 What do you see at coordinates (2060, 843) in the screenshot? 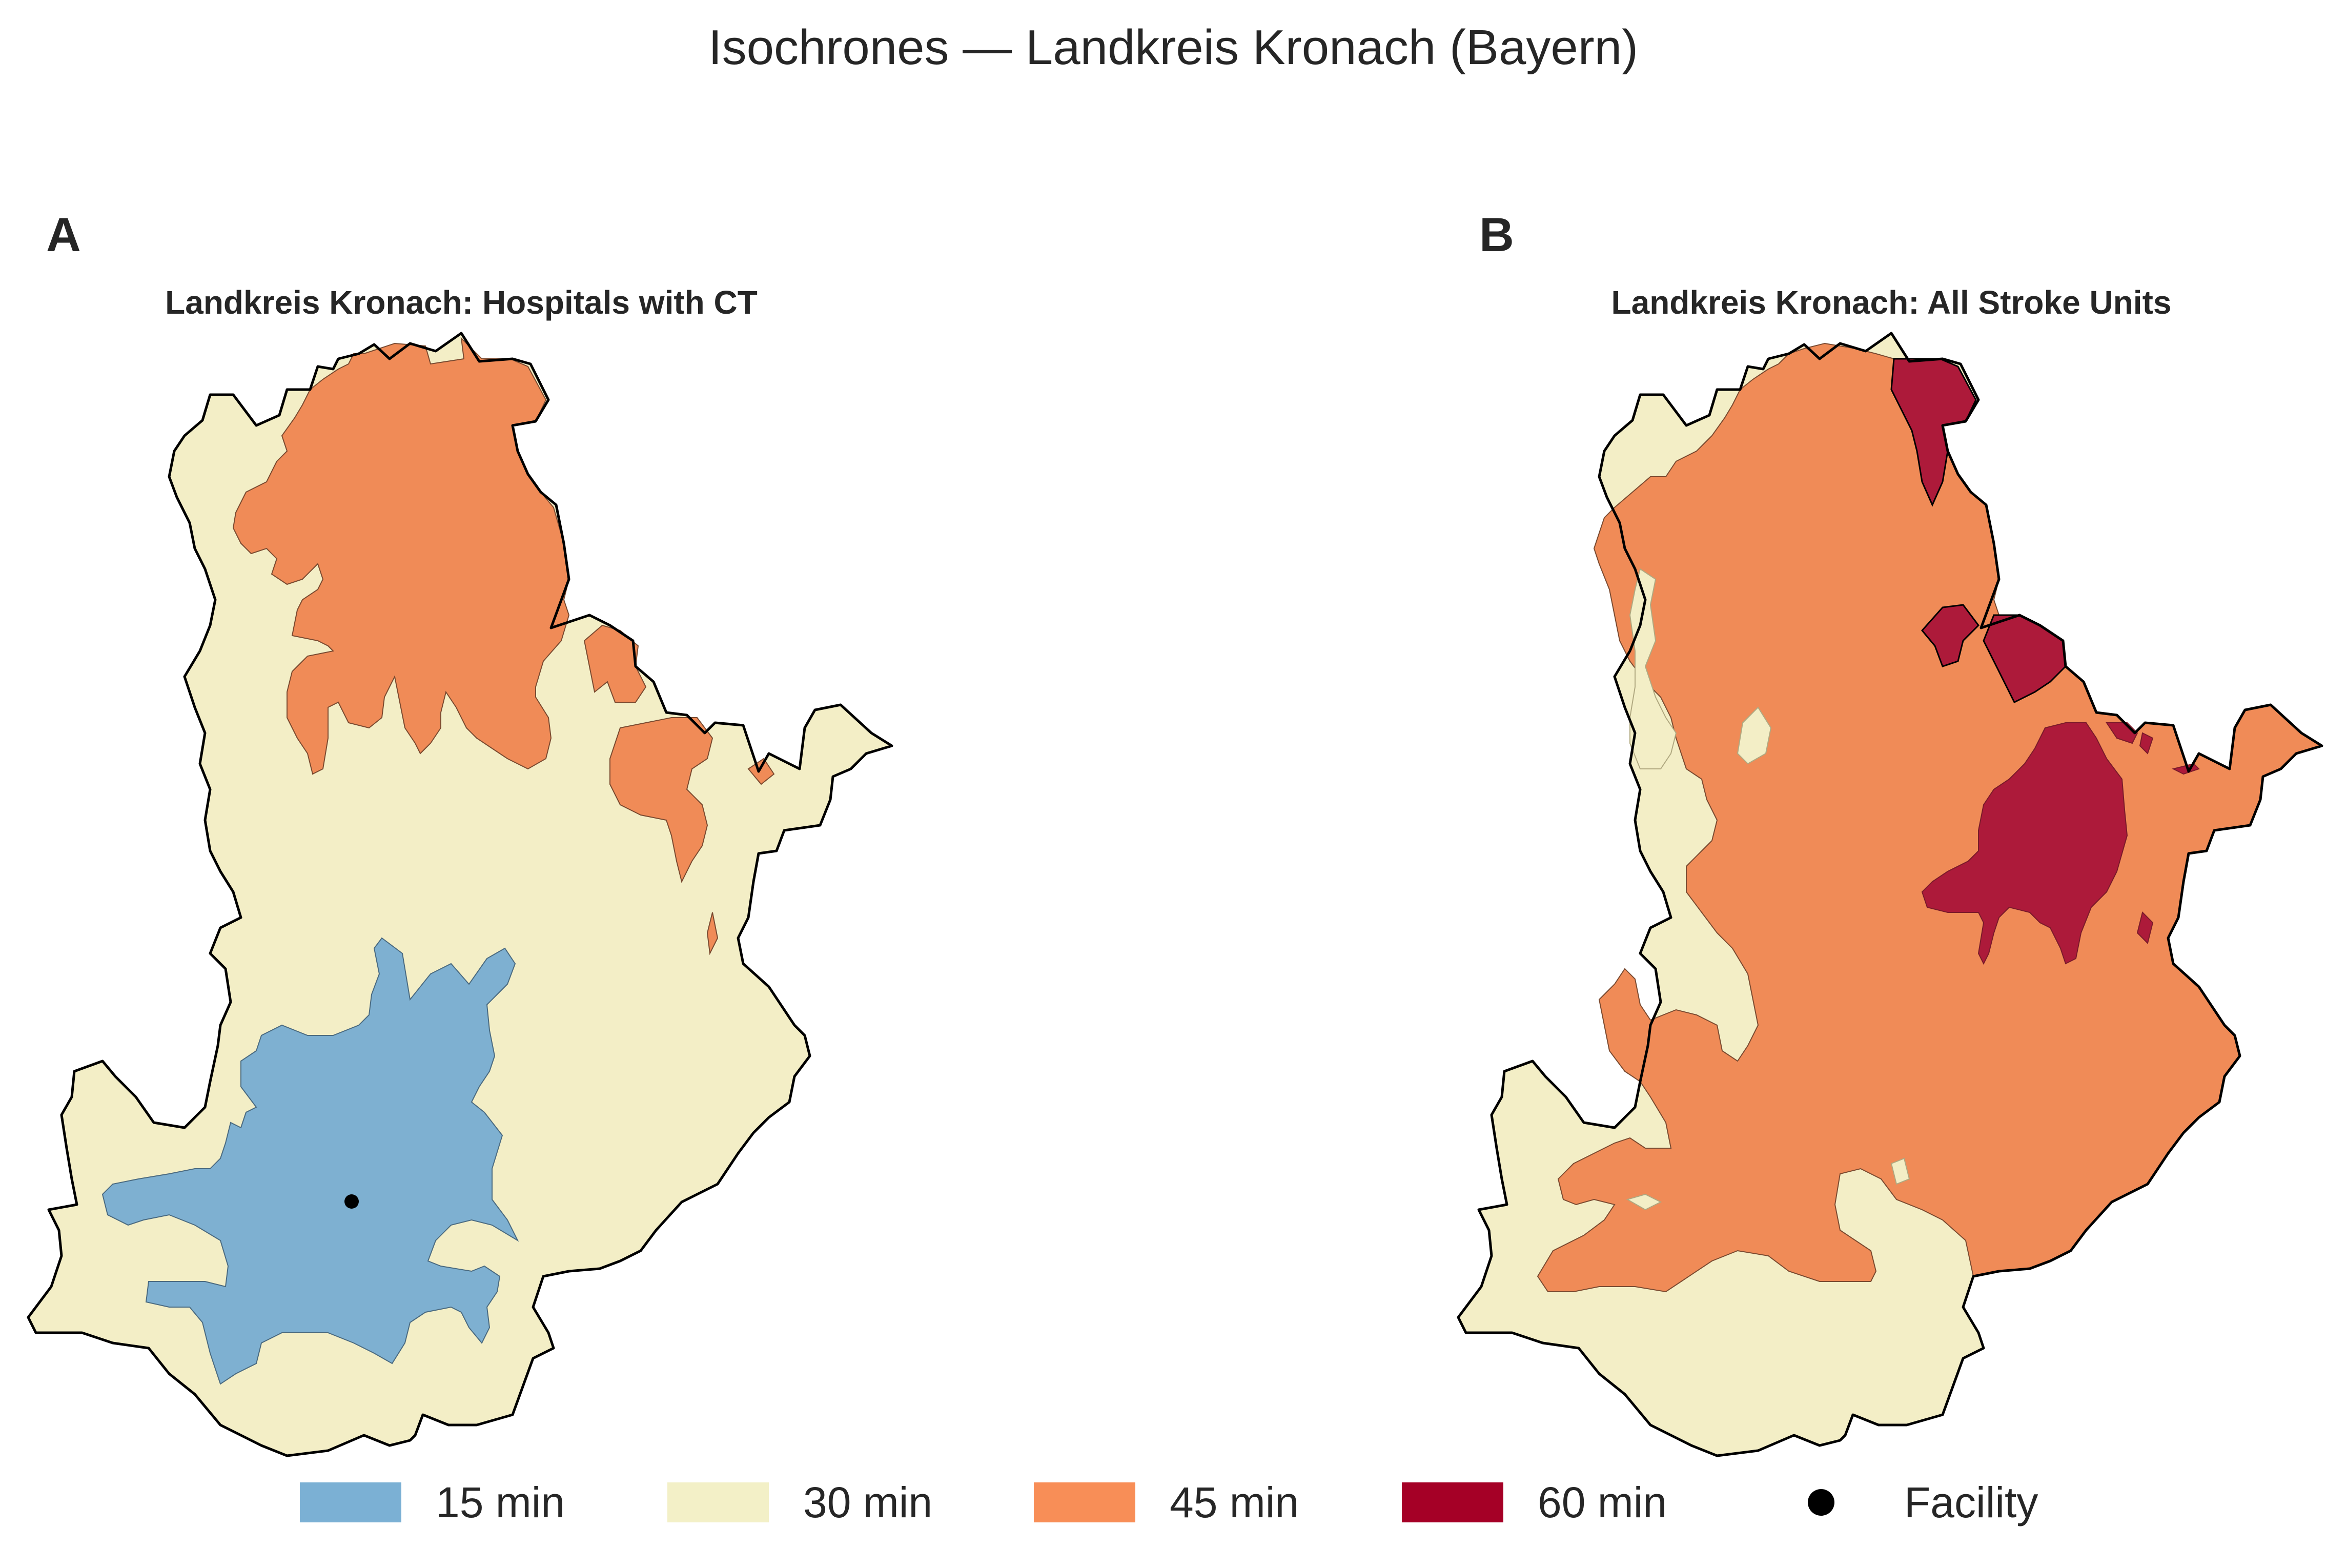
I see `zone-60-region-b-center` at bounding box center [2060, 843].